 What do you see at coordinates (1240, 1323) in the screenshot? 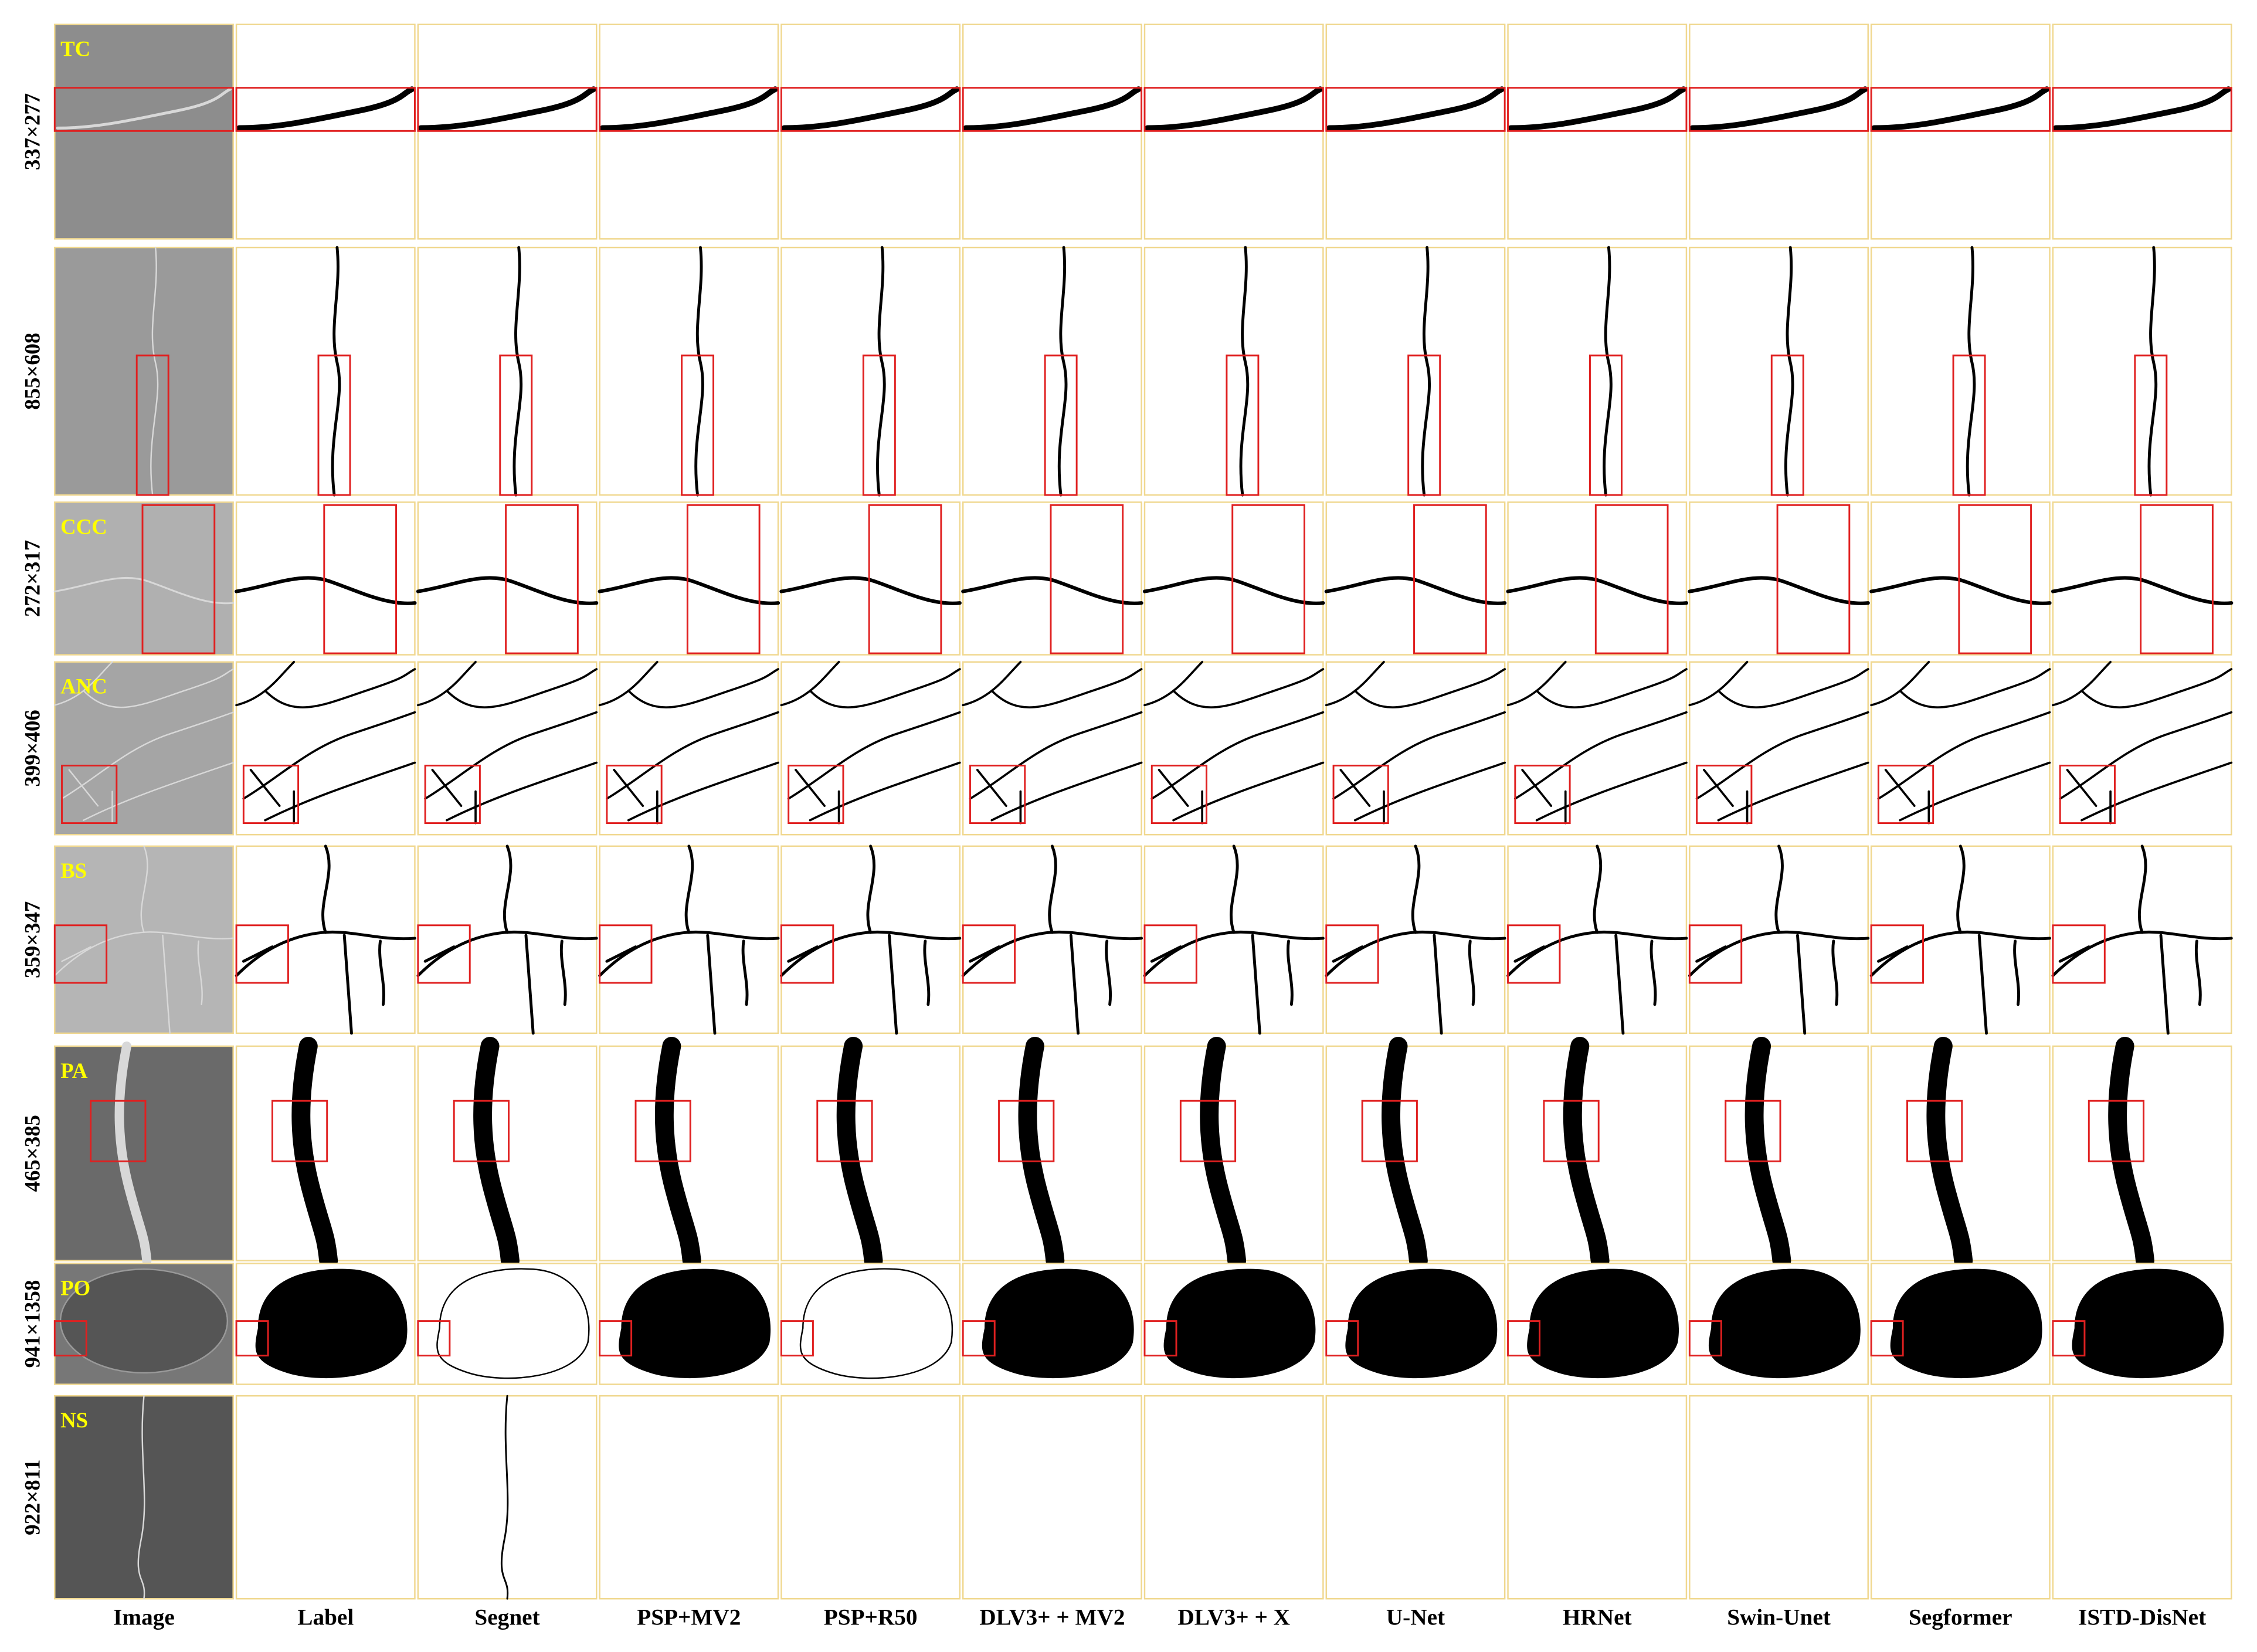
I see `pothole-mask` at bounding box center [1240, 1323].